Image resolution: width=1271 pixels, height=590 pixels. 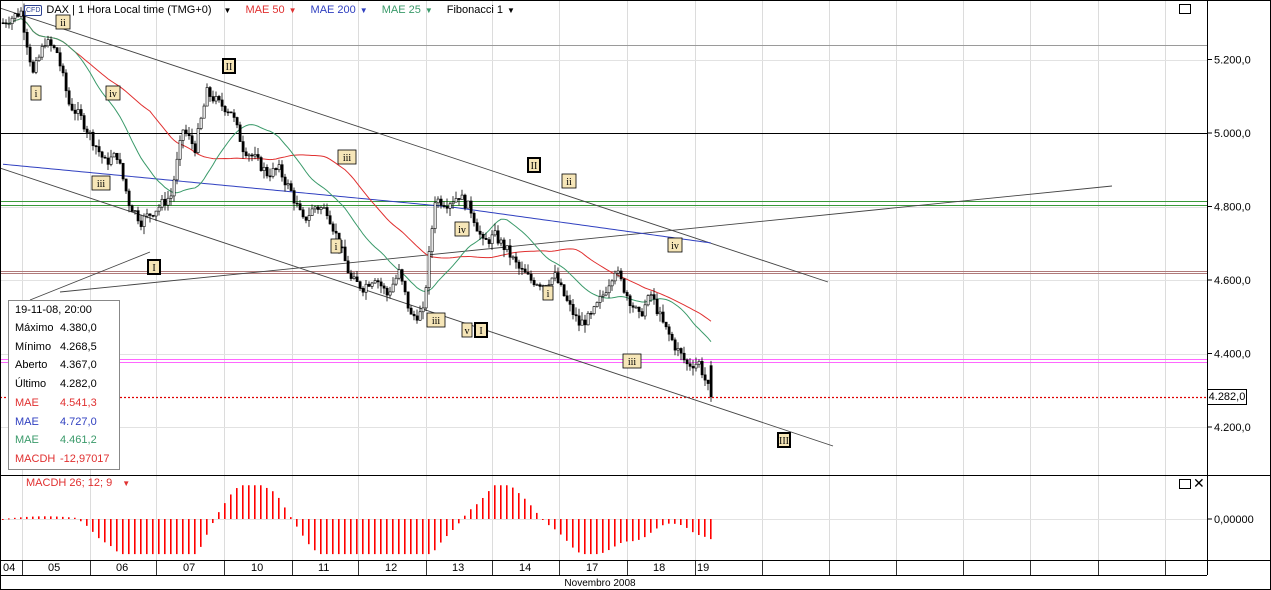 I want to click on wave-label: v, so click(x=467, y=330).